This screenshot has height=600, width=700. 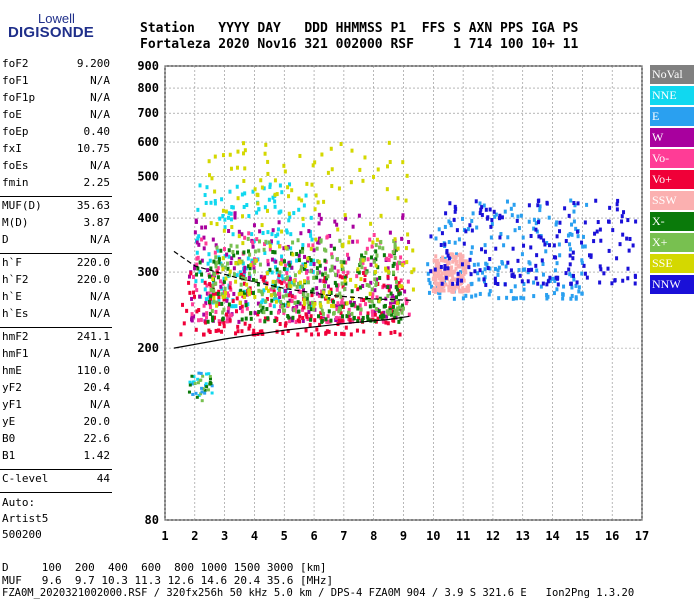 What do you see at coordinates (12, 114) in the screenshot?
I see `param-name: foE` at bounding box center [12, 114].